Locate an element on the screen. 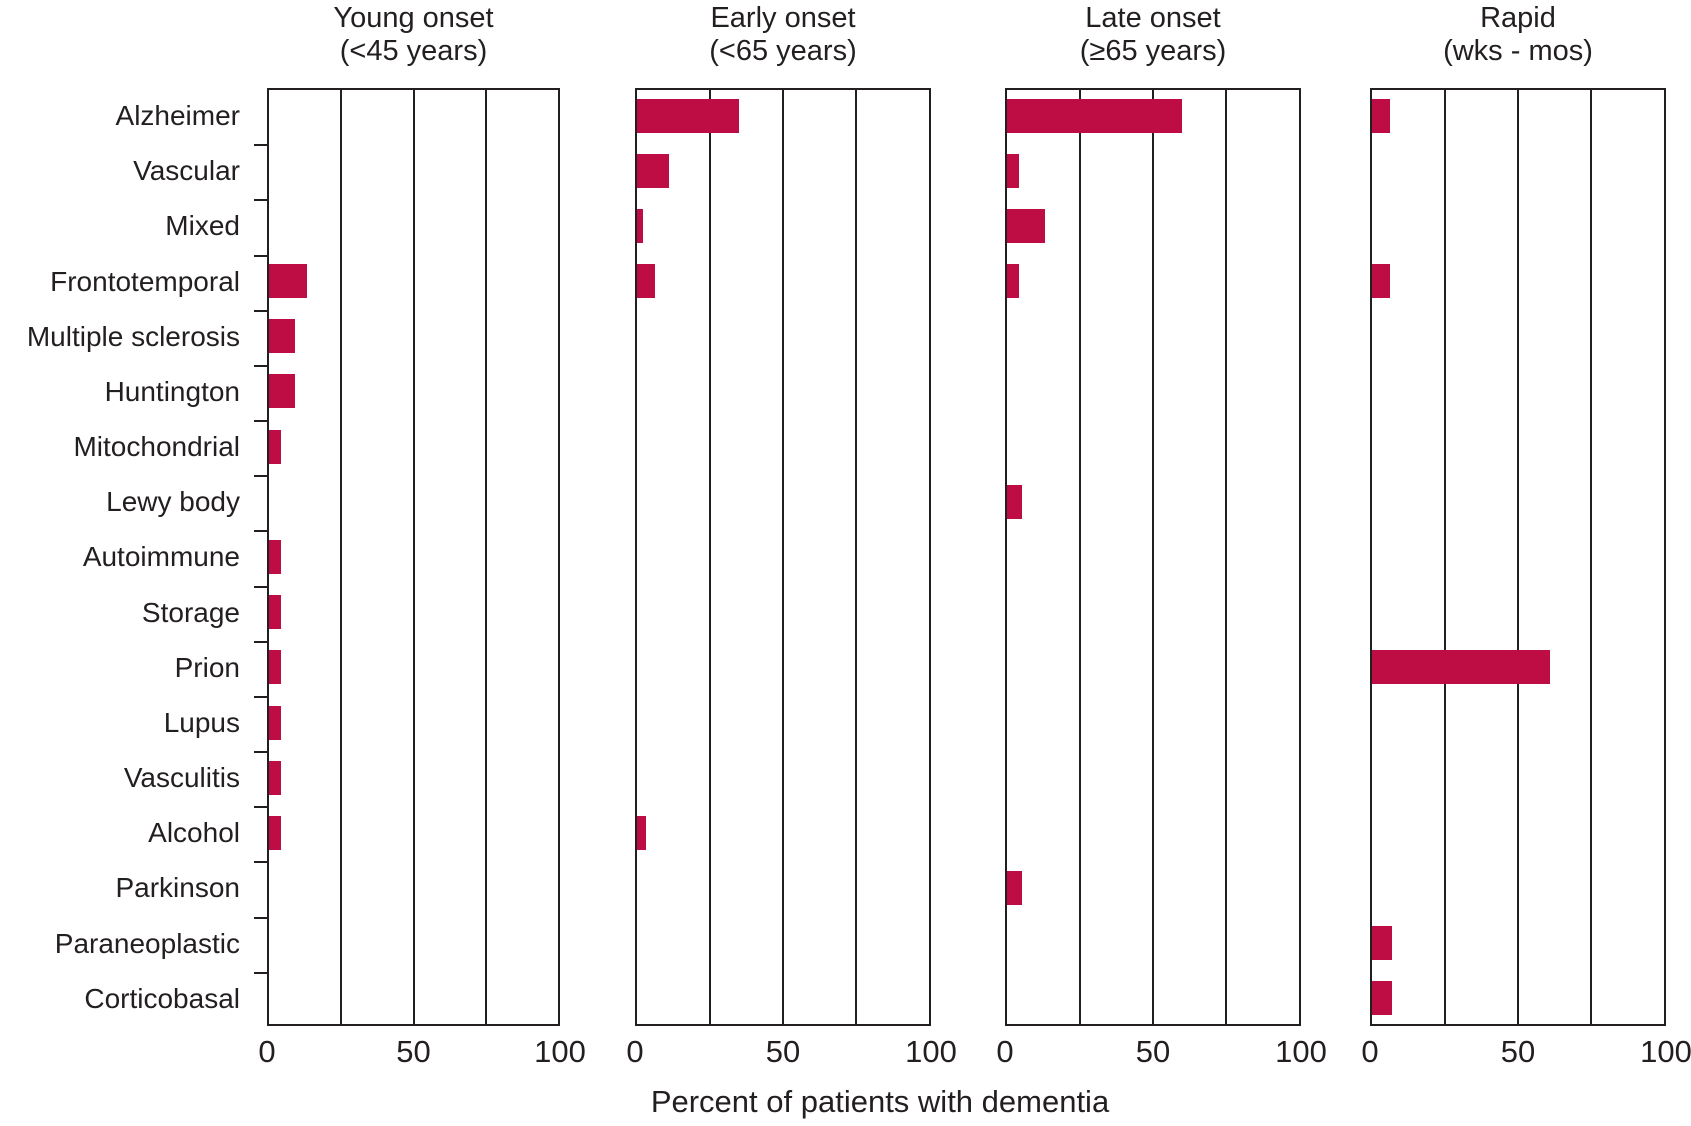 The height and width of the screenshot is (1126, 1691). category-label-prion: Prion is located at coordinates (207, 667).